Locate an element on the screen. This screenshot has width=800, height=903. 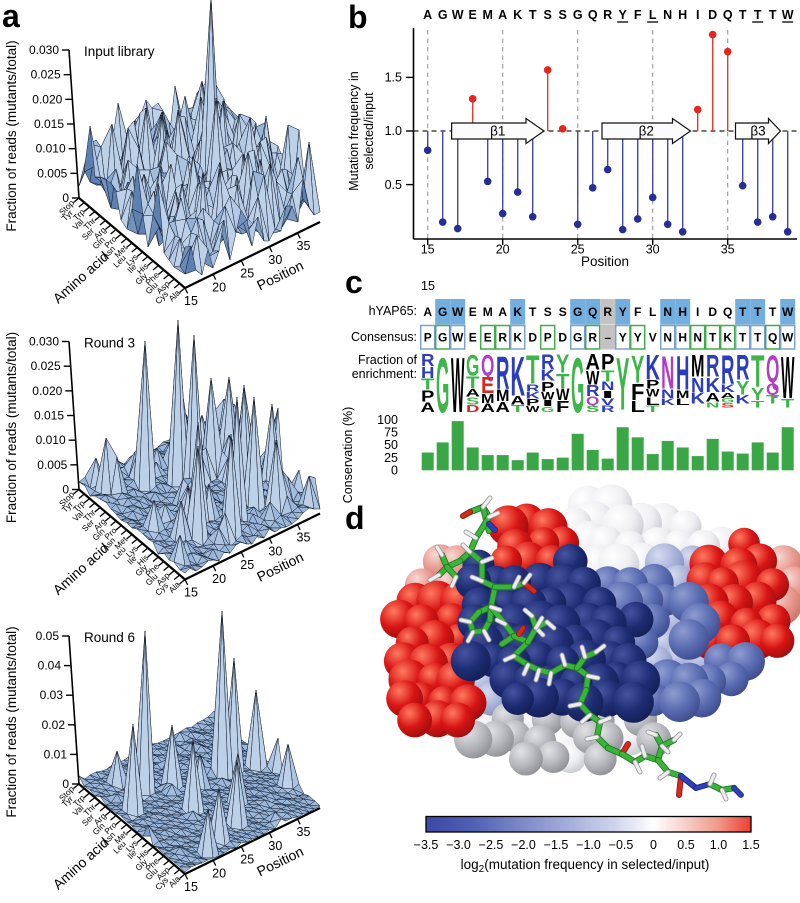
svg-text: Position is located at coordinates (605, 261).